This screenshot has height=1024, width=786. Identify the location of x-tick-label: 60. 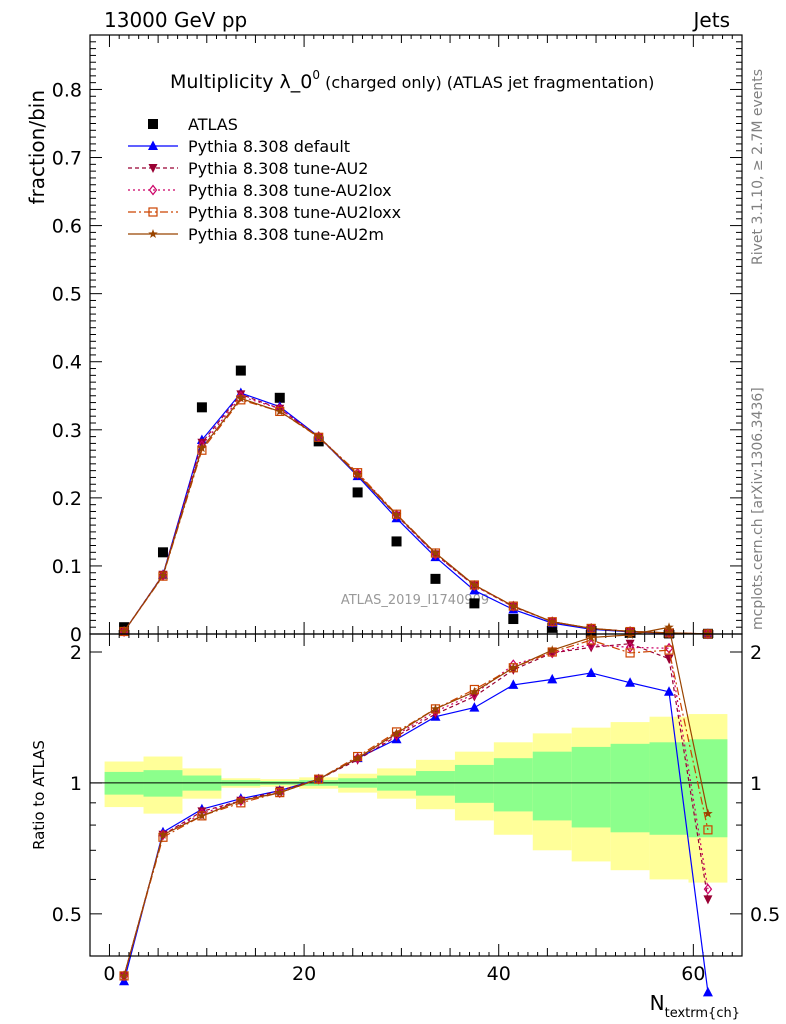
(693, 974).